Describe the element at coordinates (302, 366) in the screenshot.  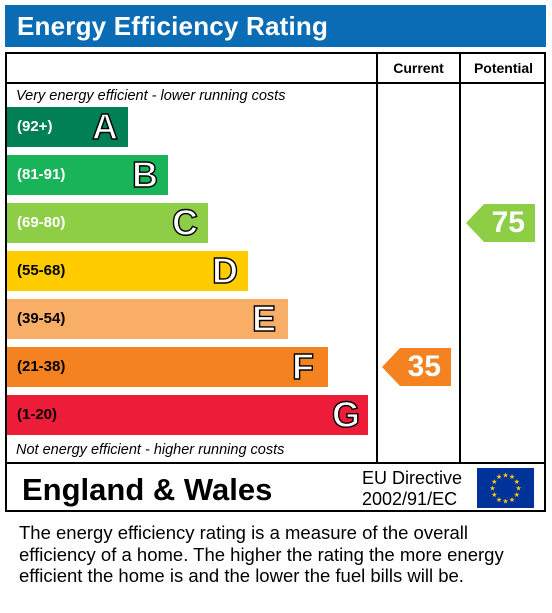
I see `band-letter: F` at that location.